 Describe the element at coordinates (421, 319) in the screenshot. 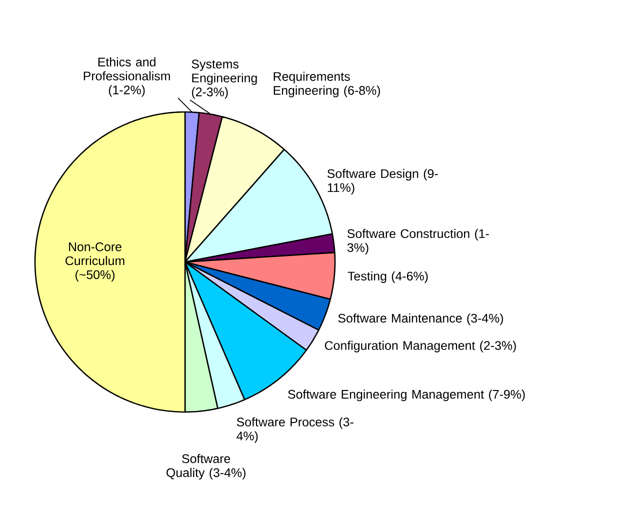

I see `slice-label: Software Maintenance (3-4%)` at that location.